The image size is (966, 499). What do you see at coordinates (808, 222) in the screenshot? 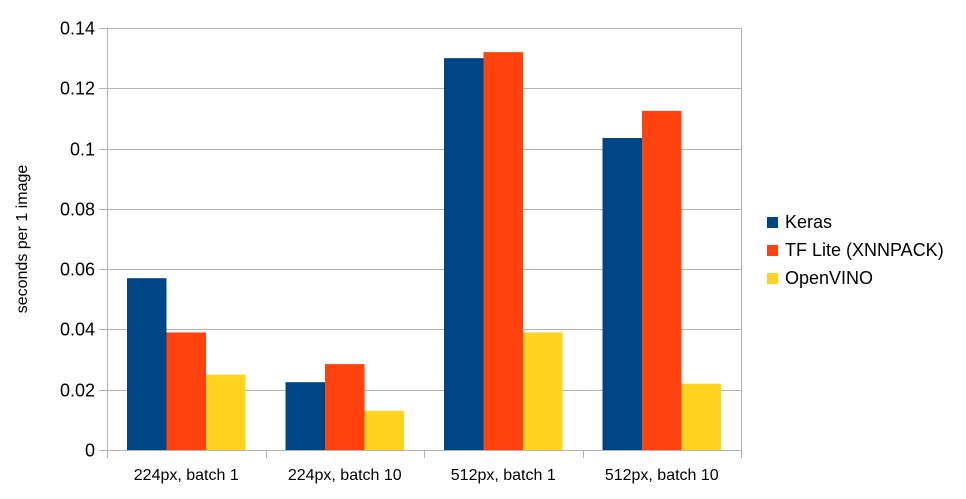
I see `legend-label: Keras` at bounding box center [808, 222].